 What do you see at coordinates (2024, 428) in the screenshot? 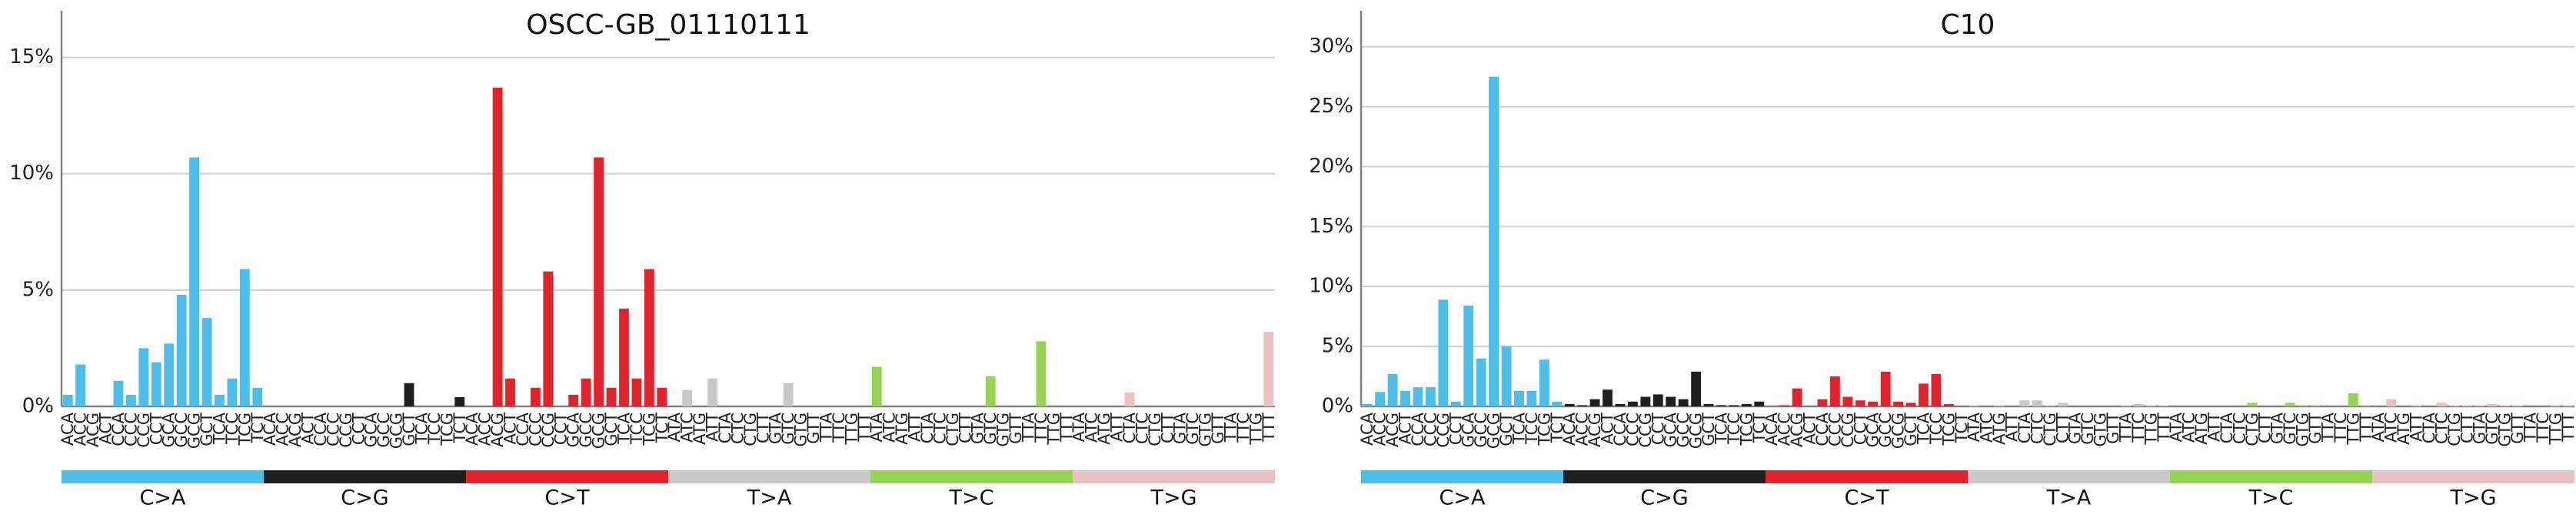
I see `x-tick-label: CTA` at bounding box center [2024, 428].